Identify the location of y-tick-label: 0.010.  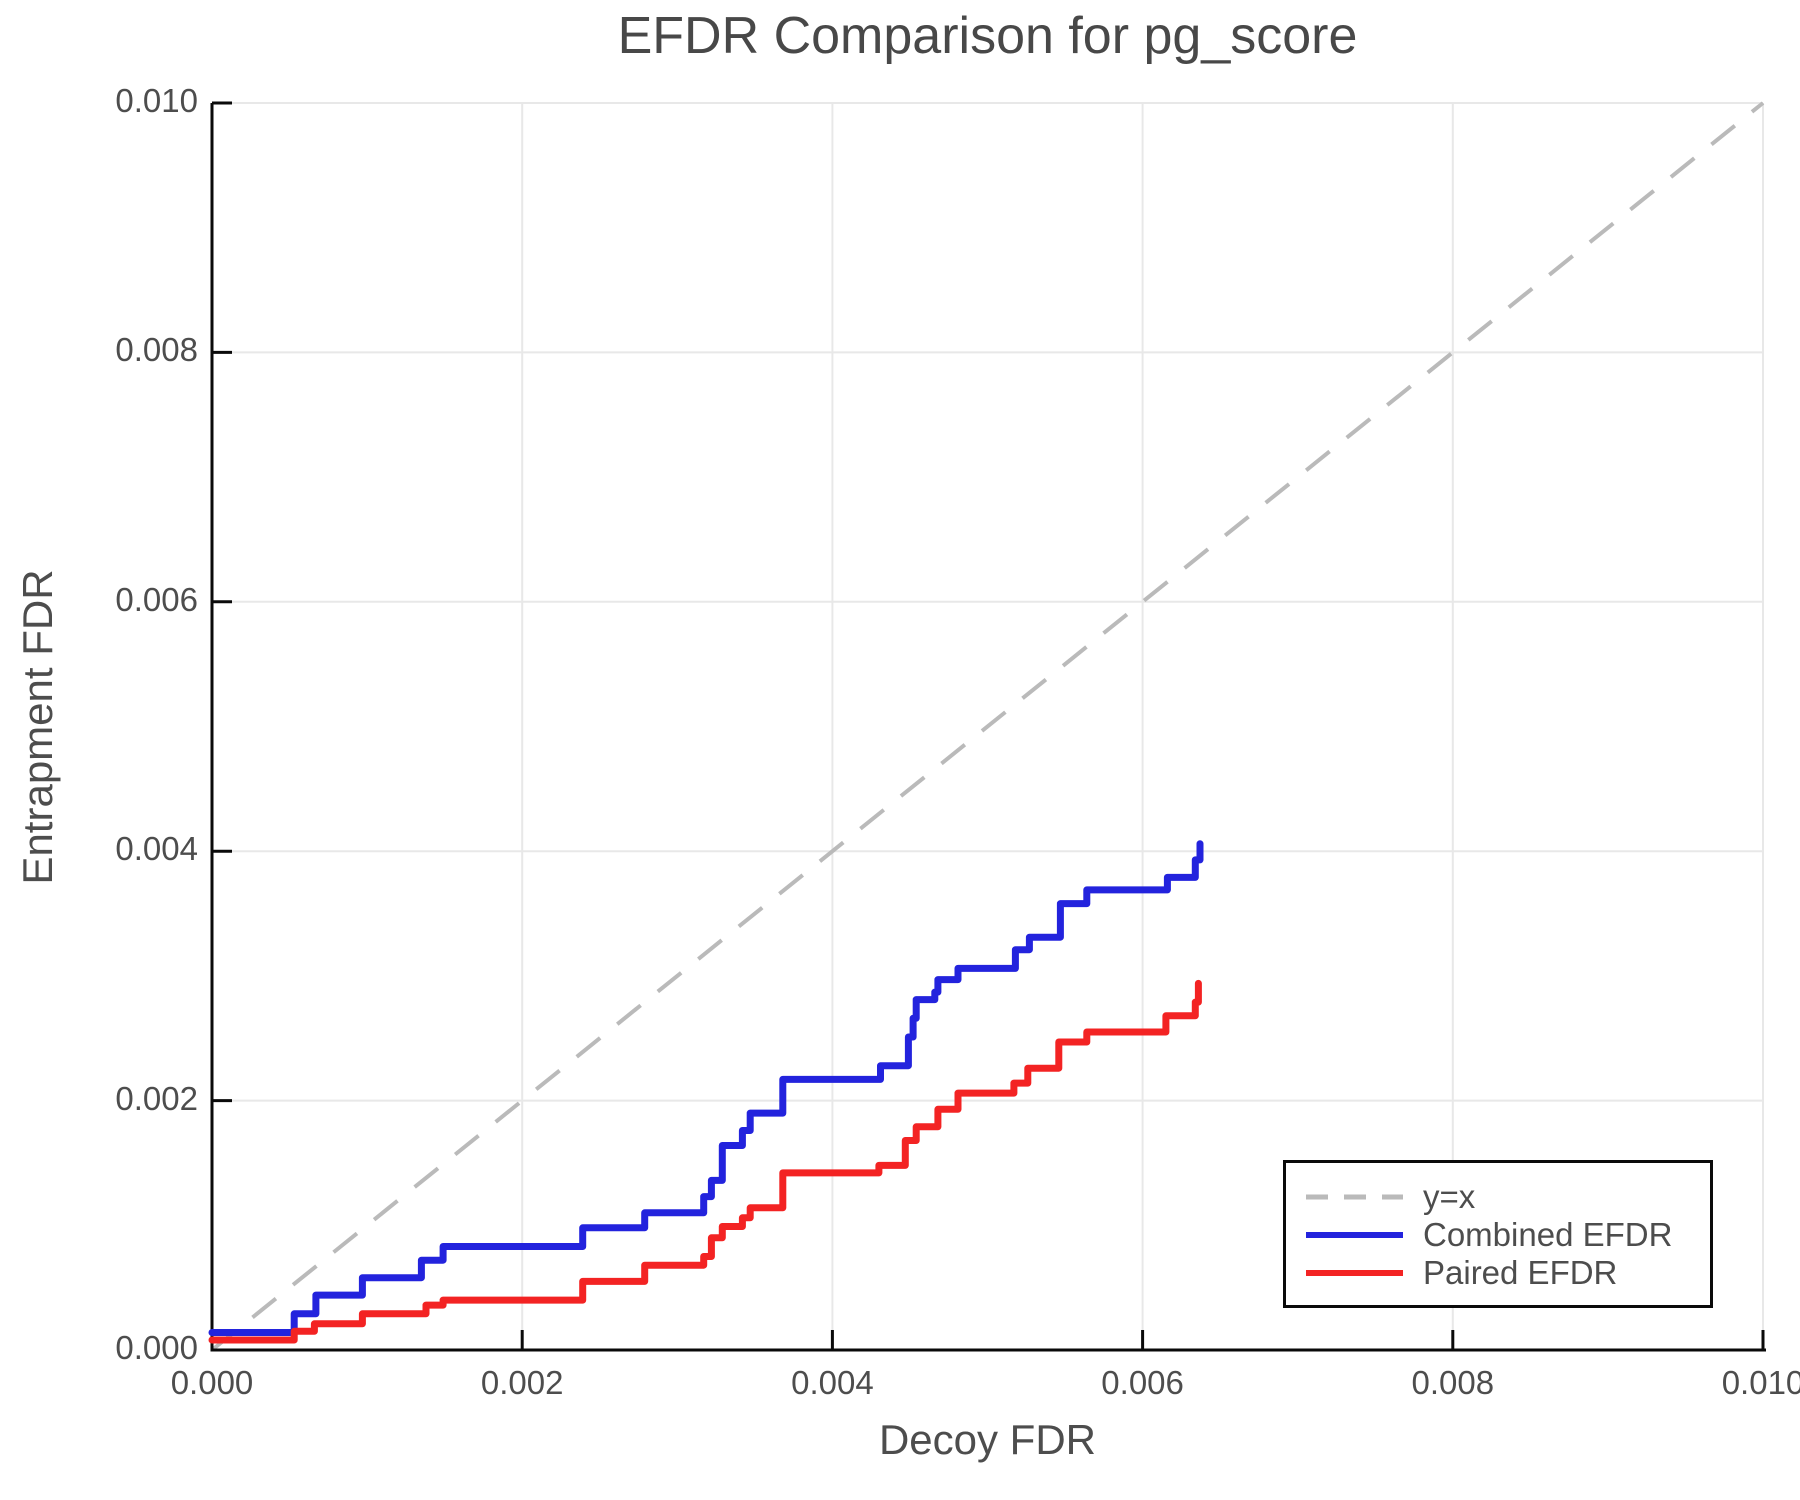
(156, 100).